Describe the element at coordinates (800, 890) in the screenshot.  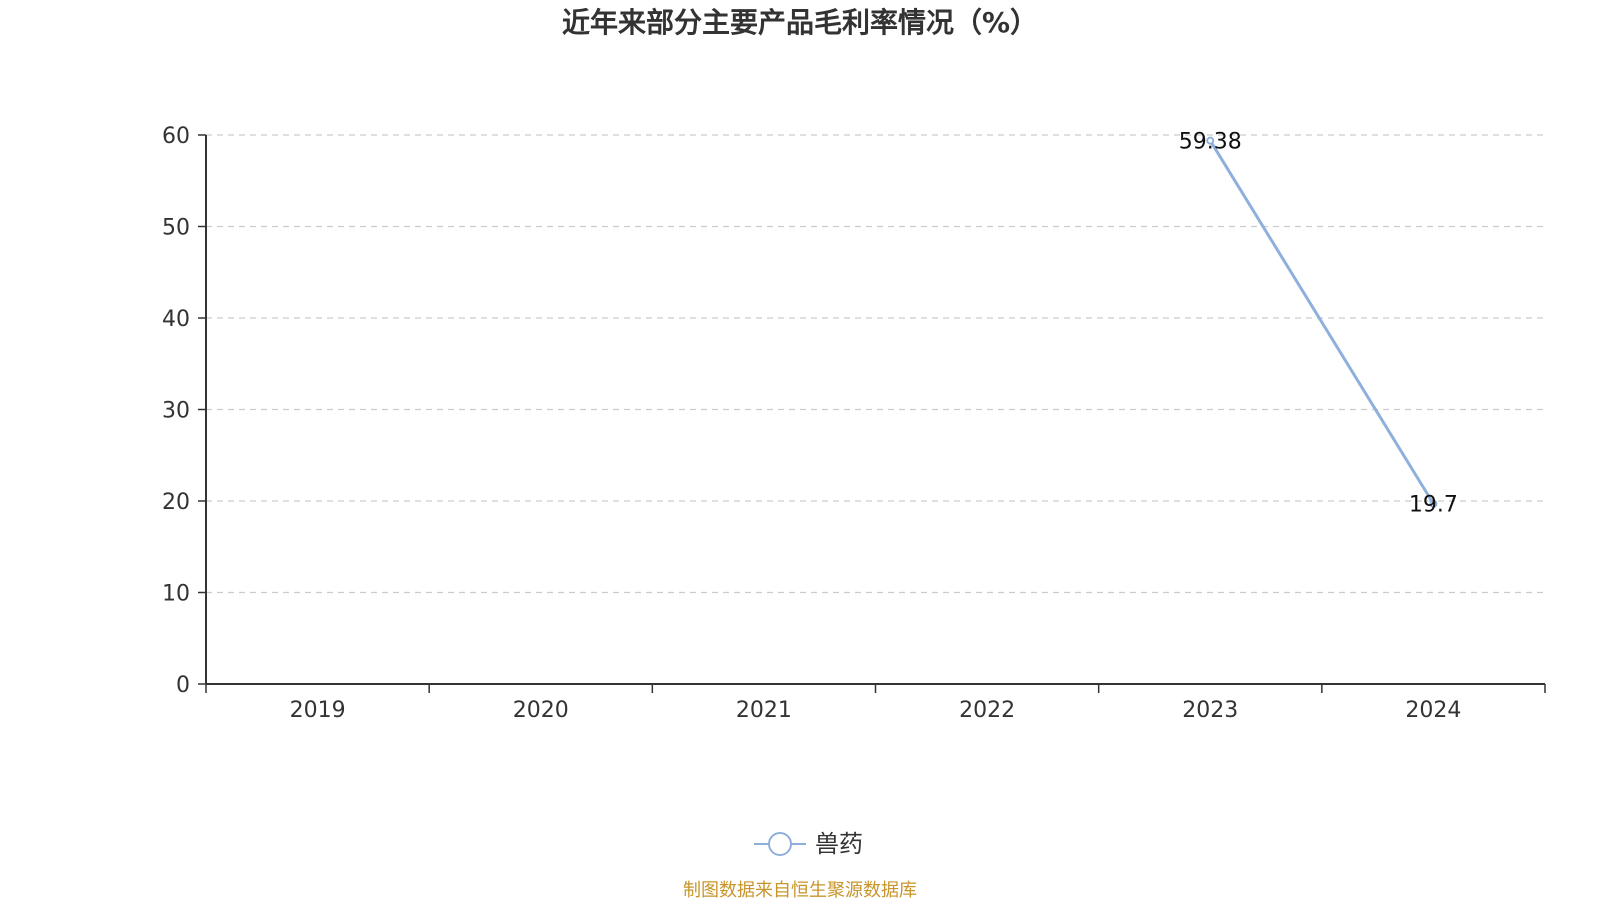
I see `source-note: 制图数据来自恒生聚源数据库` at that location.